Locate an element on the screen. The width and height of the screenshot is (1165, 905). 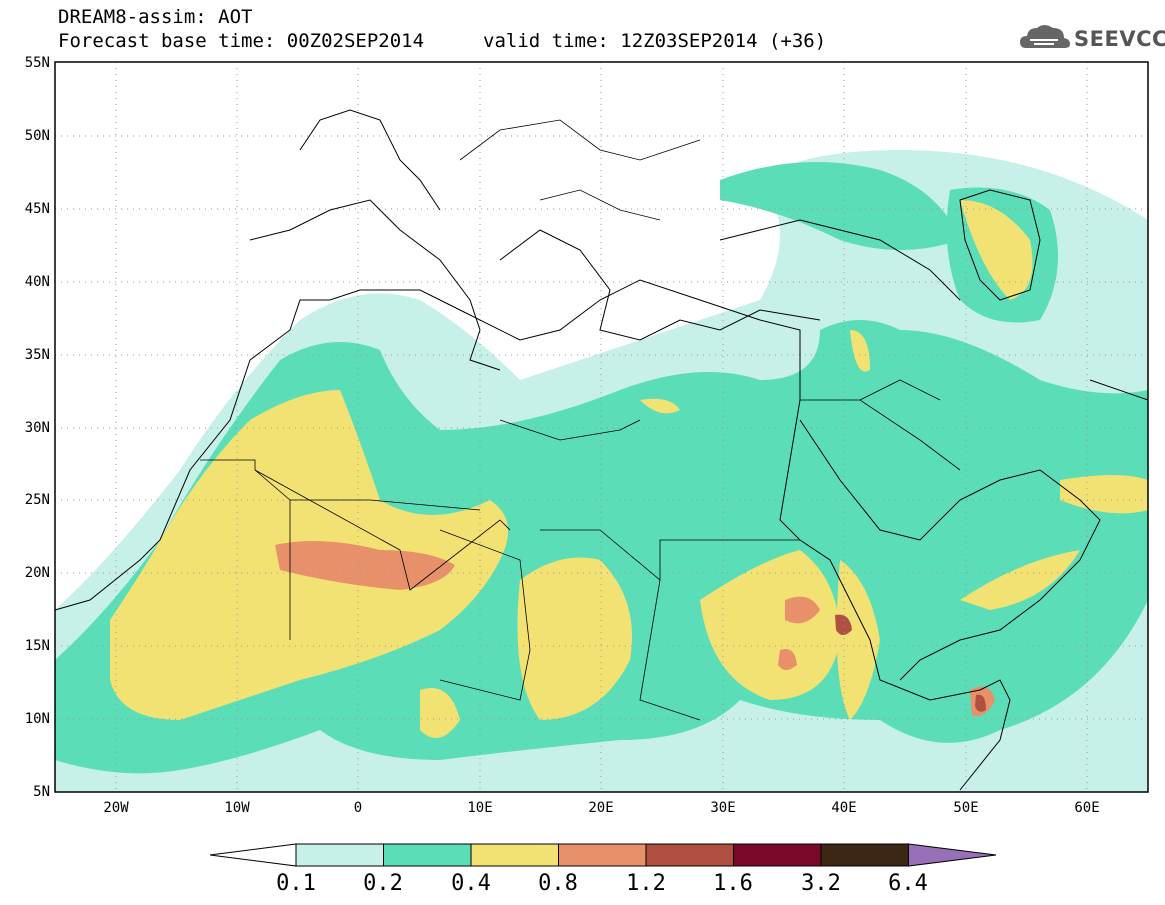
colorbar-label: 3.2 is located at coordinates (821, 883).